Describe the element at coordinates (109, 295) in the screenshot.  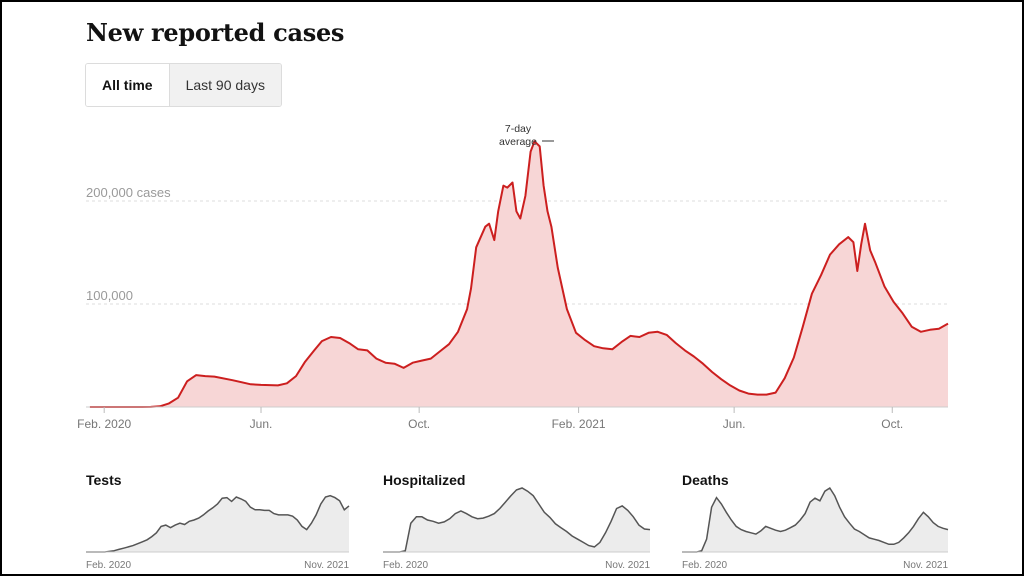
I see `y-tick-label: 100,000` at that location.